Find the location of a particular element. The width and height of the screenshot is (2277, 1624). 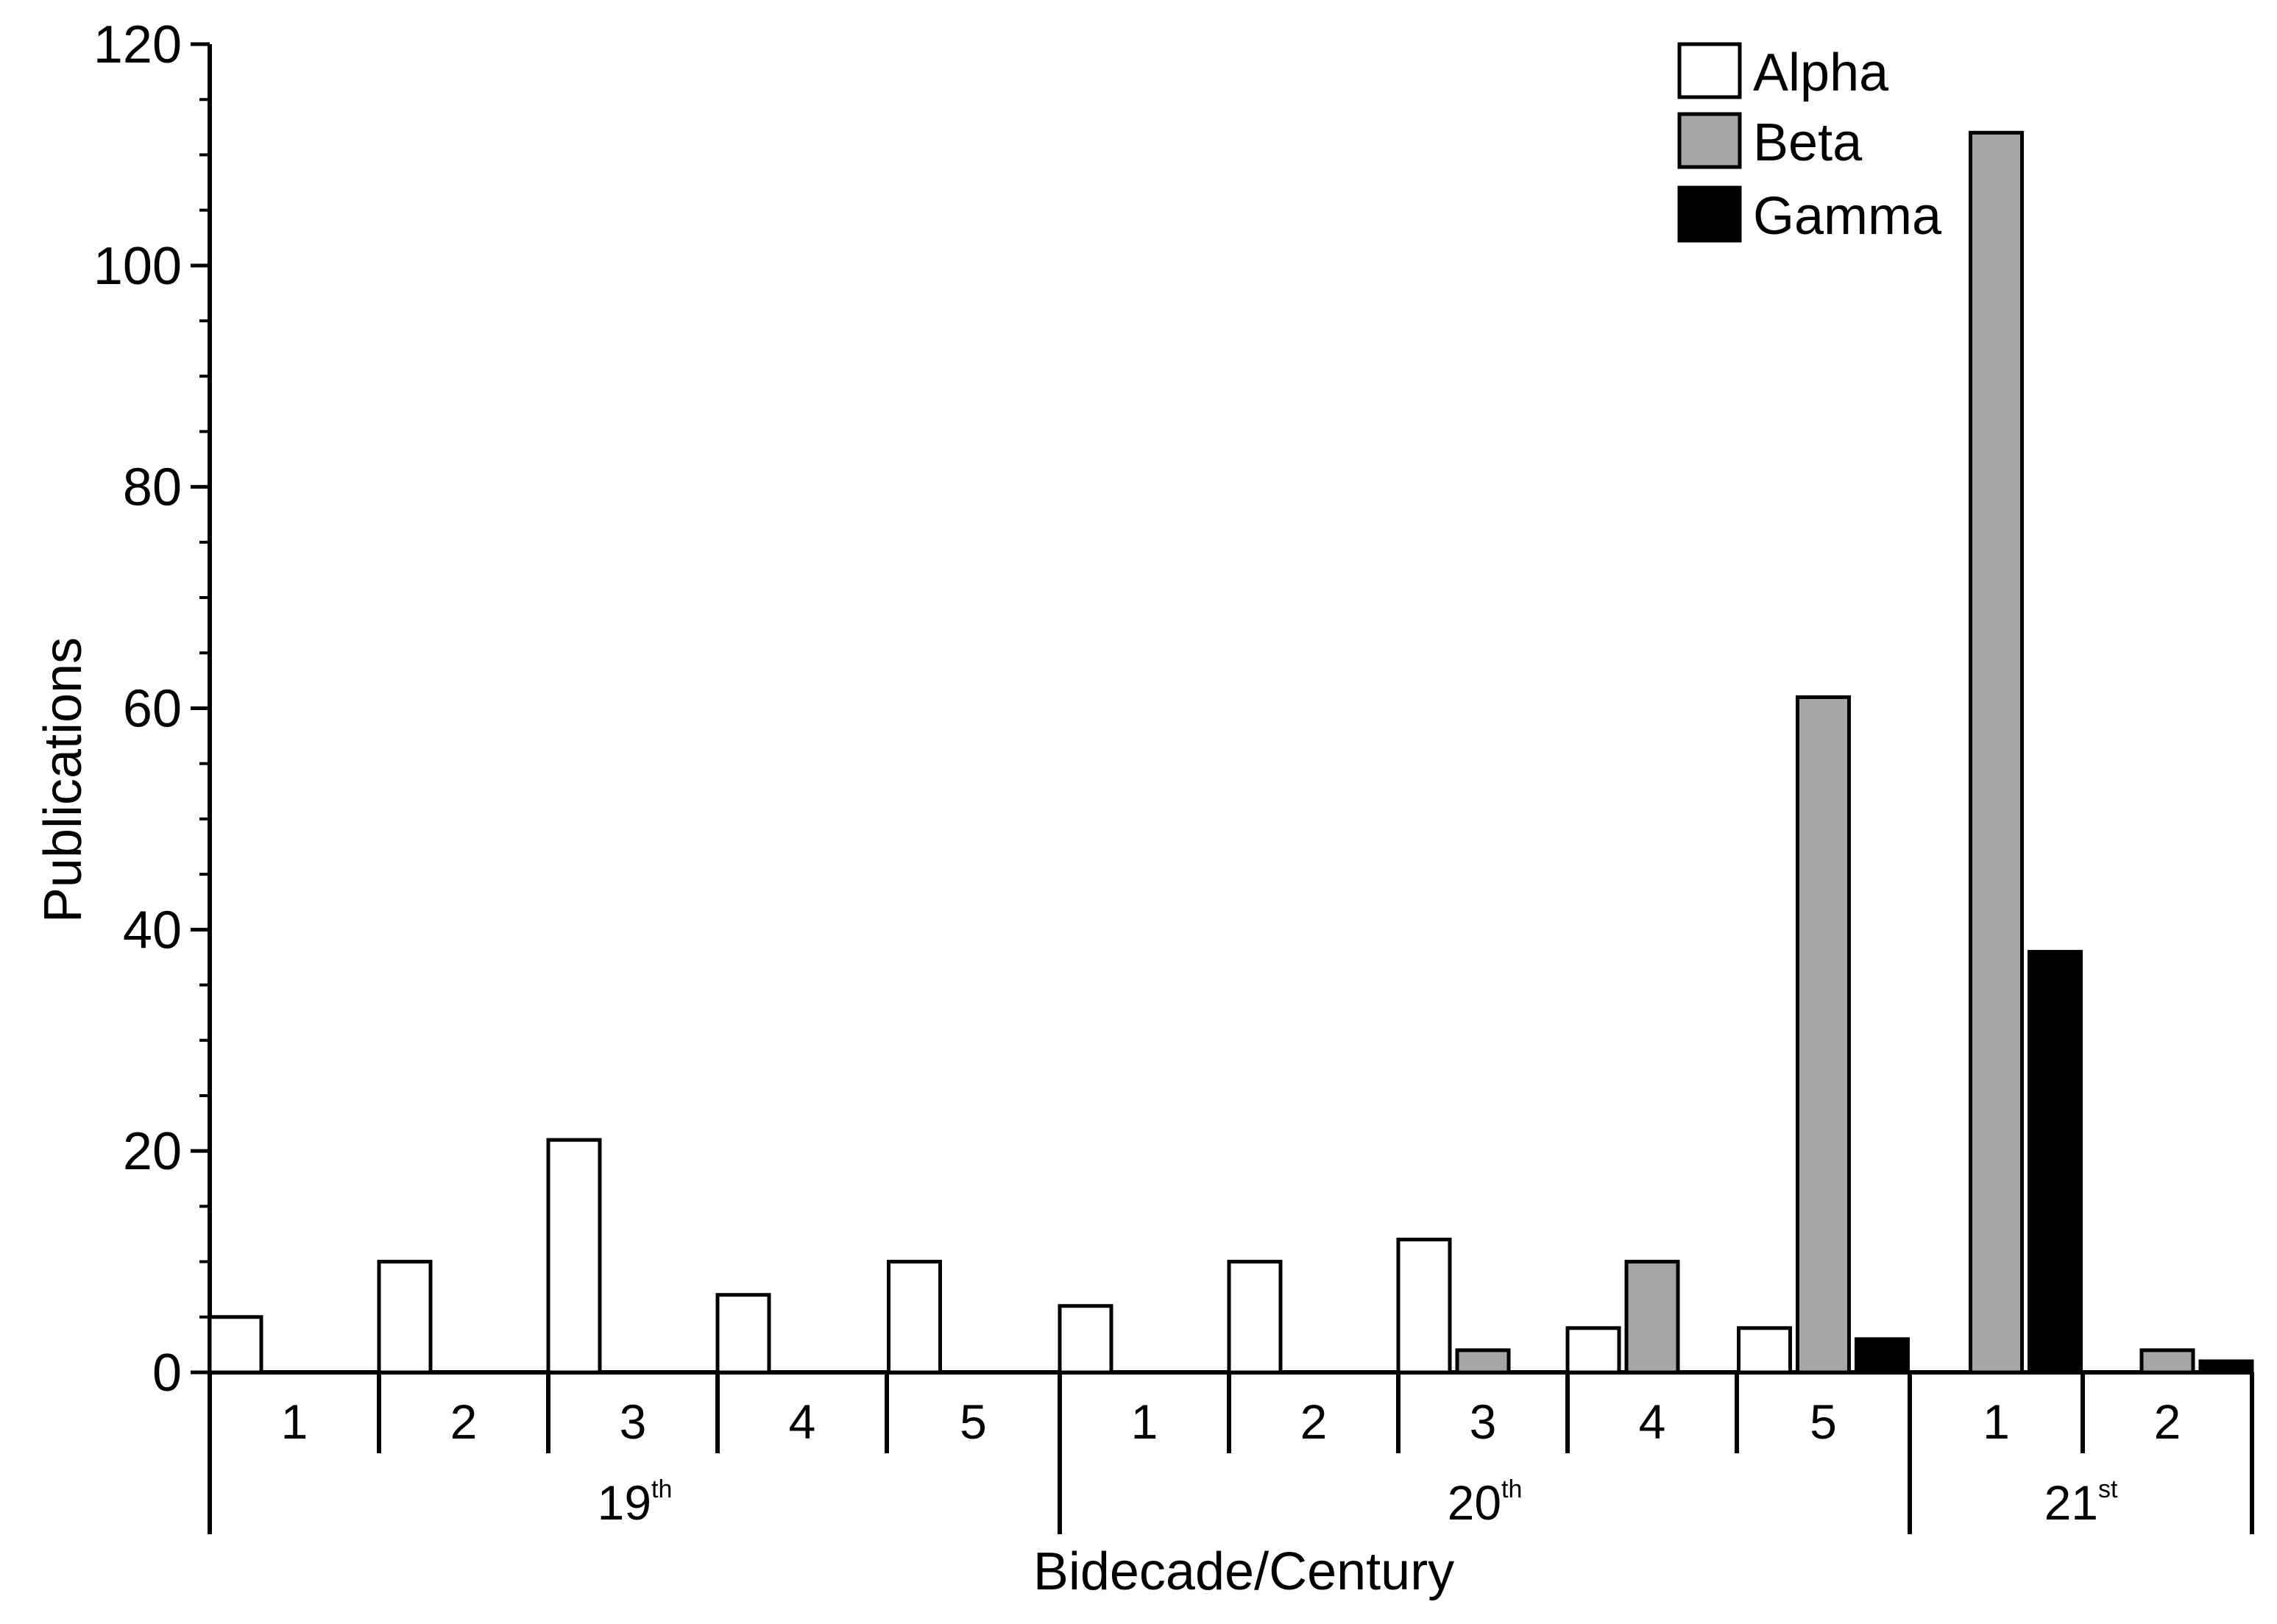

y-tick-label: 20 is located at coordinates (153, 1152).